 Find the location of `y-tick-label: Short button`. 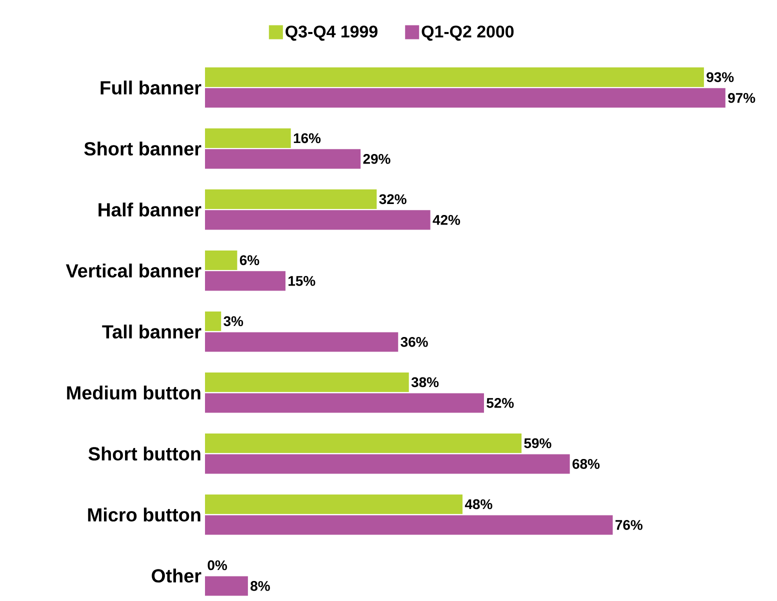

y-tick-label: Short button is located at coordinates (144, 453).